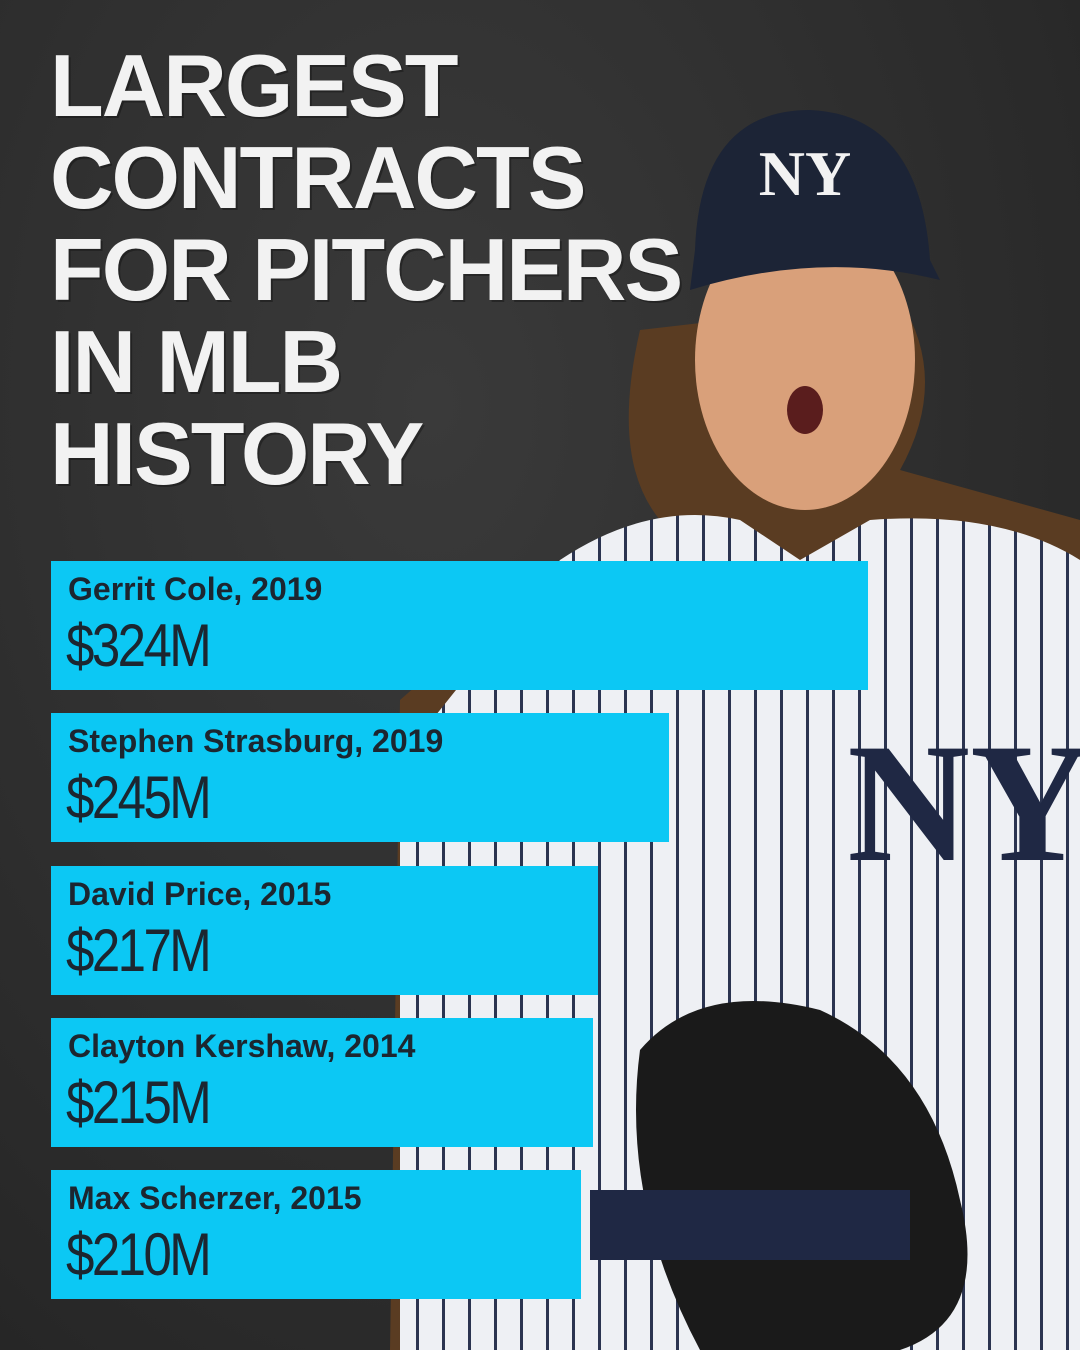 Image resolution: width=1080 pixels, height=1350 pixels. I want to click on value-label: $245M, so click(139, 798).